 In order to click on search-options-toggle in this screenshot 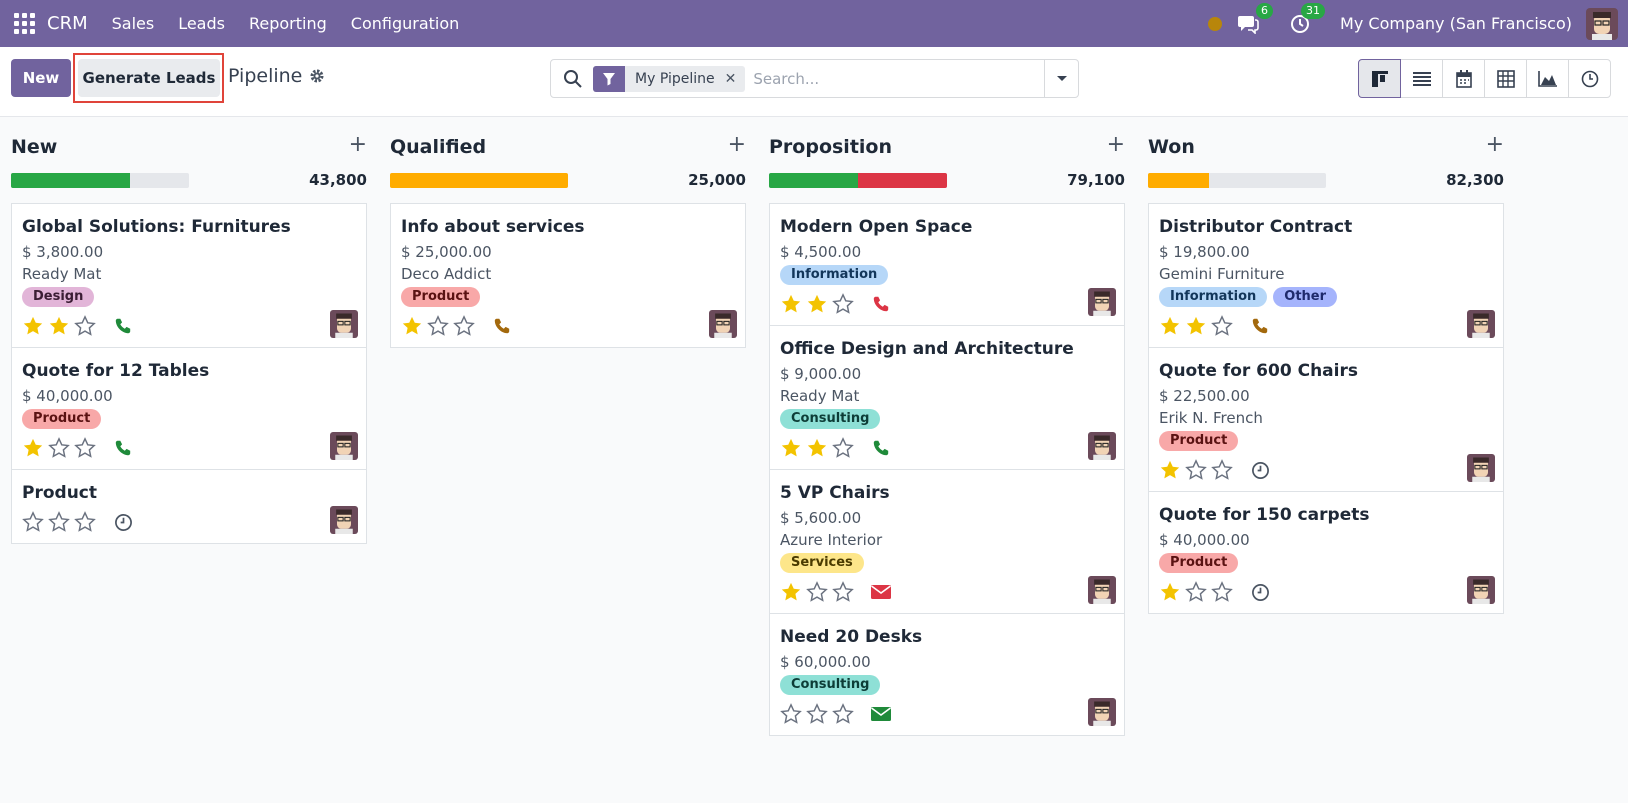, I will do `click(1061, 78)`.